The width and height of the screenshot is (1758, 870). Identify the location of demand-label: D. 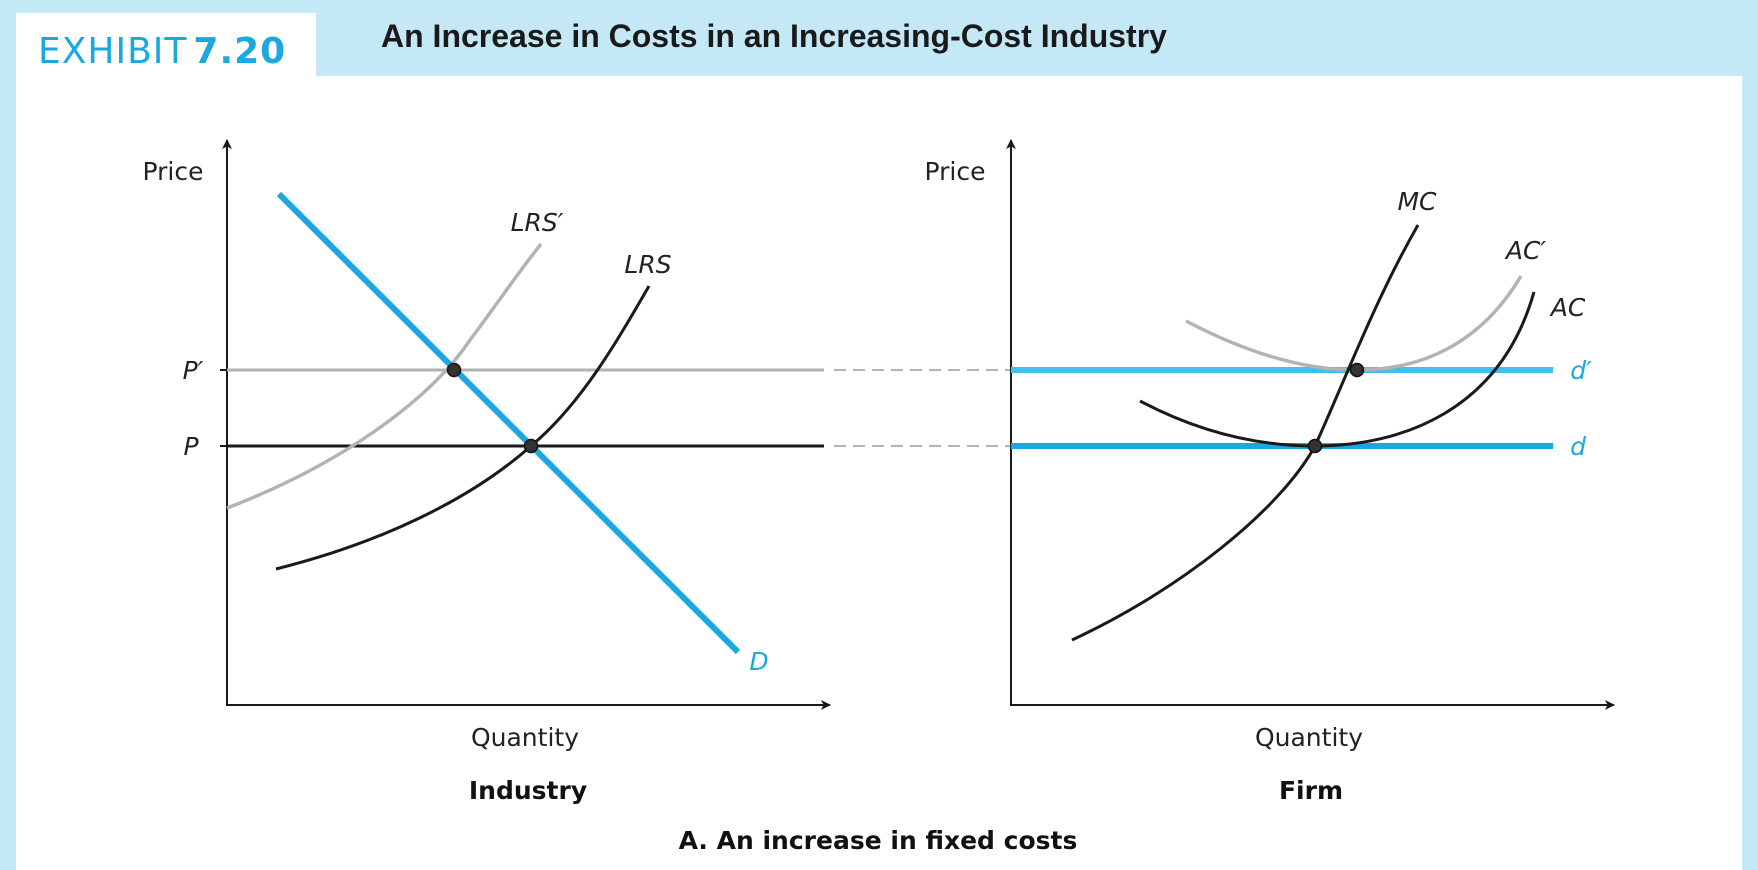
(758, 661).